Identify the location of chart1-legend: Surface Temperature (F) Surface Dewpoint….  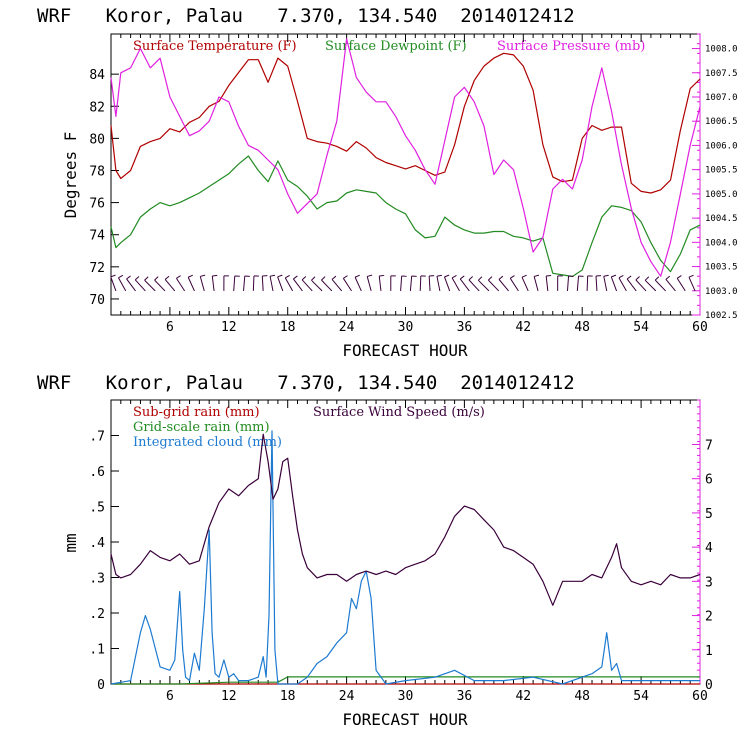
(389, 46).